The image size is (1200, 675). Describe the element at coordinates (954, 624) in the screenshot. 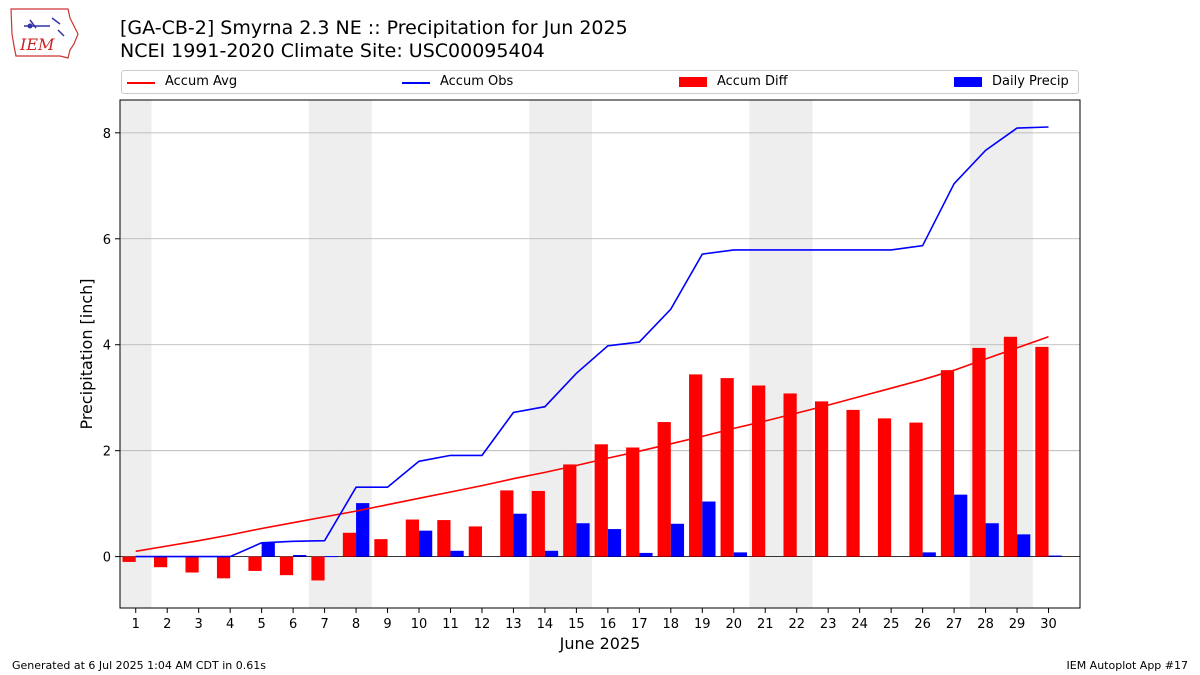

I see `x-tick-label-27: 27` at that location.